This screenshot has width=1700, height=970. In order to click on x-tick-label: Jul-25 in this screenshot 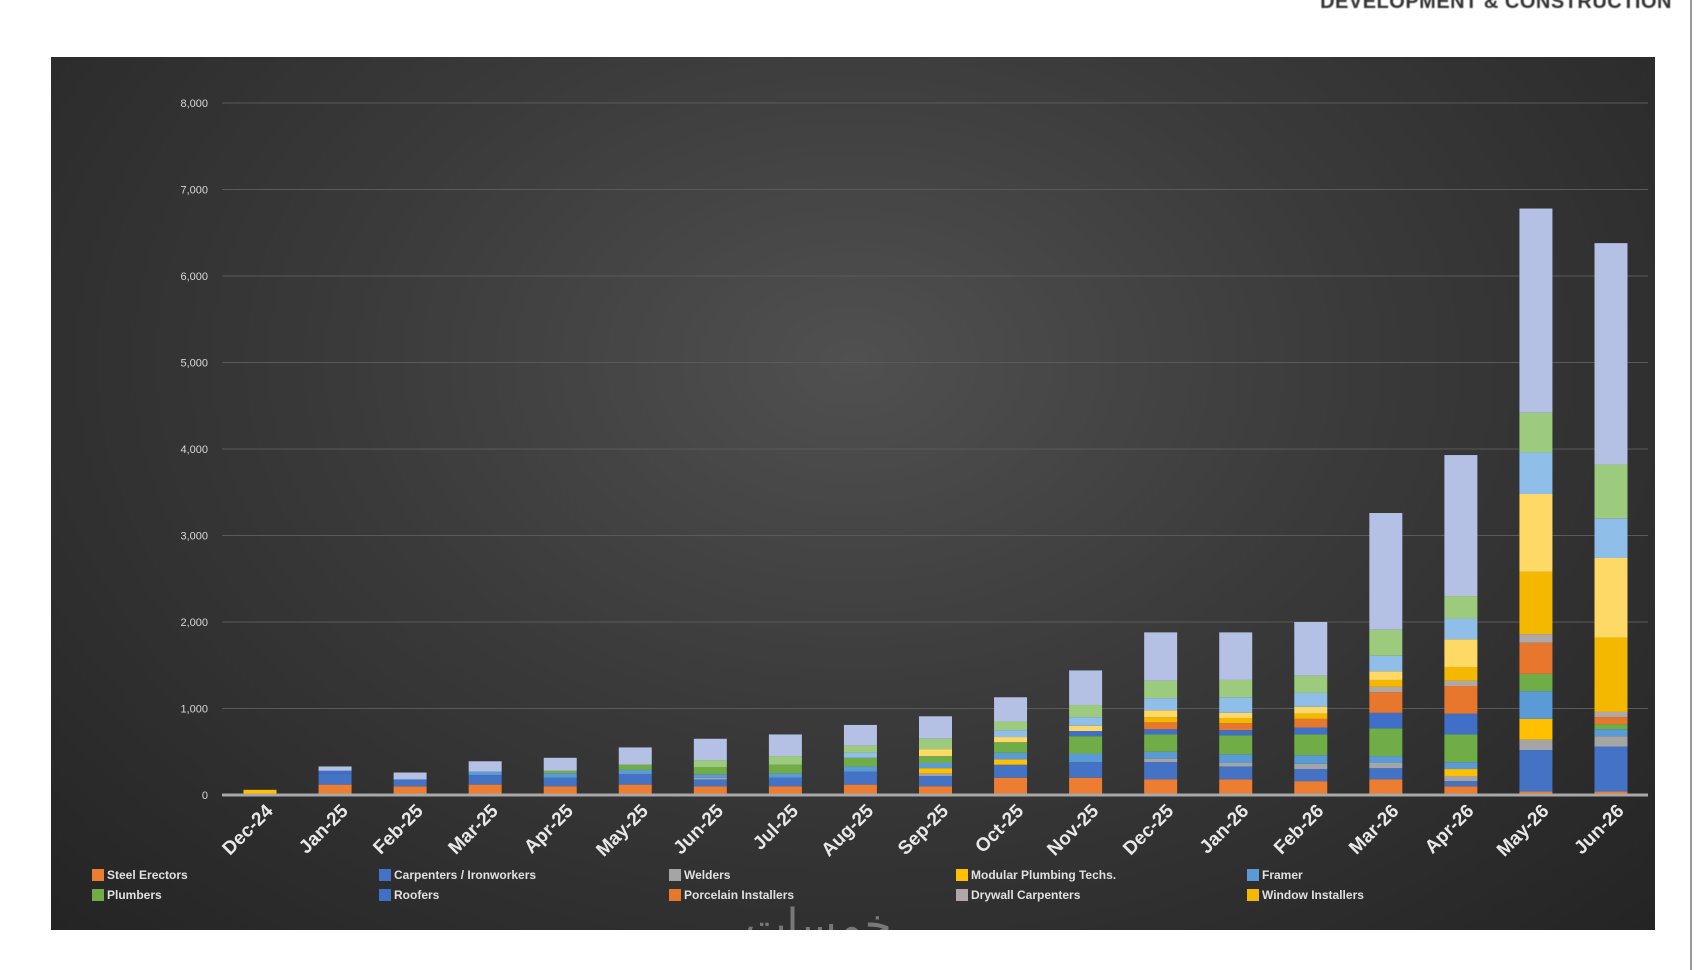, I will do `click(776, 827)`.